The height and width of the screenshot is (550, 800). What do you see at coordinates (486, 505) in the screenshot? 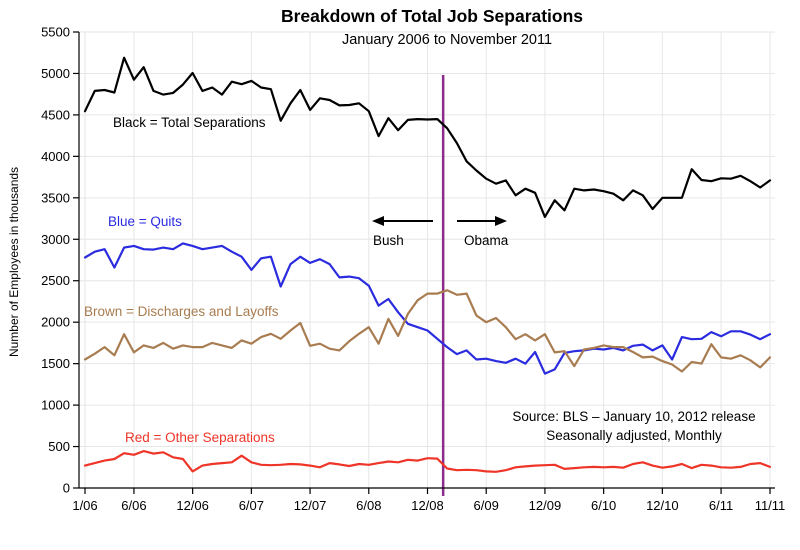
I see `x-tick-label: 6/09` at bounding box center [486, 505].